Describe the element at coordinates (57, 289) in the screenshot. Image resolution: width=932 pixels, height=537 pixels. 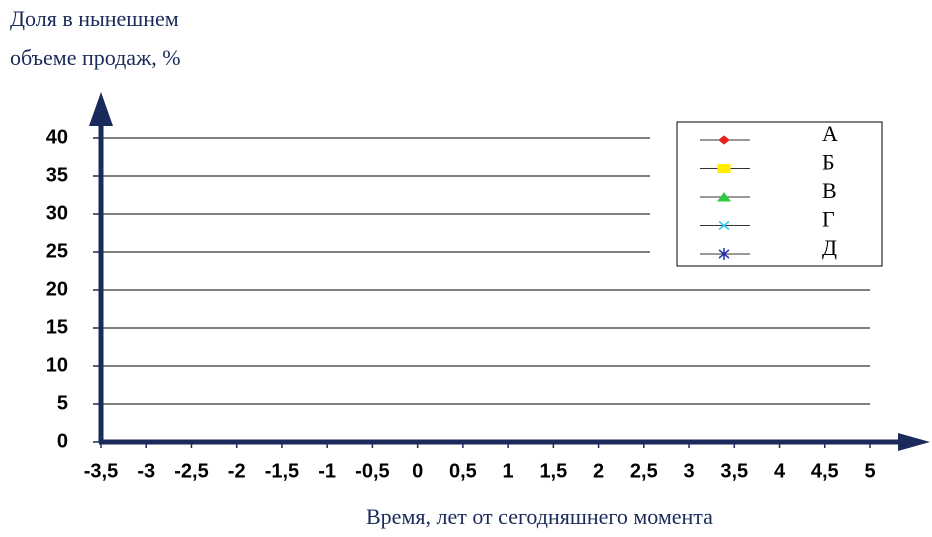
I see `y-tick-label: 20` at that location.